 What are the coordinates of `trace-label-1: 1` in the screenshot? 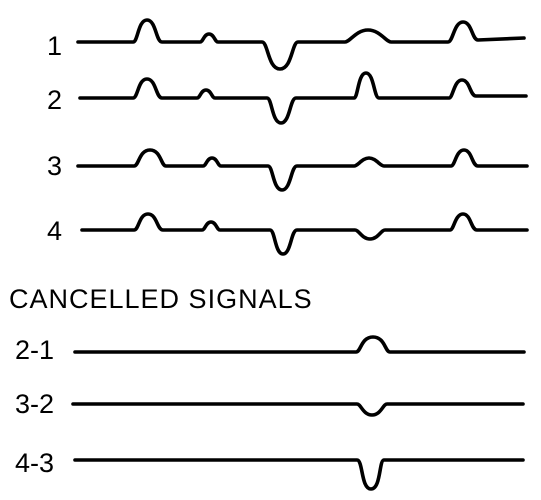 It's located at (55, 46).